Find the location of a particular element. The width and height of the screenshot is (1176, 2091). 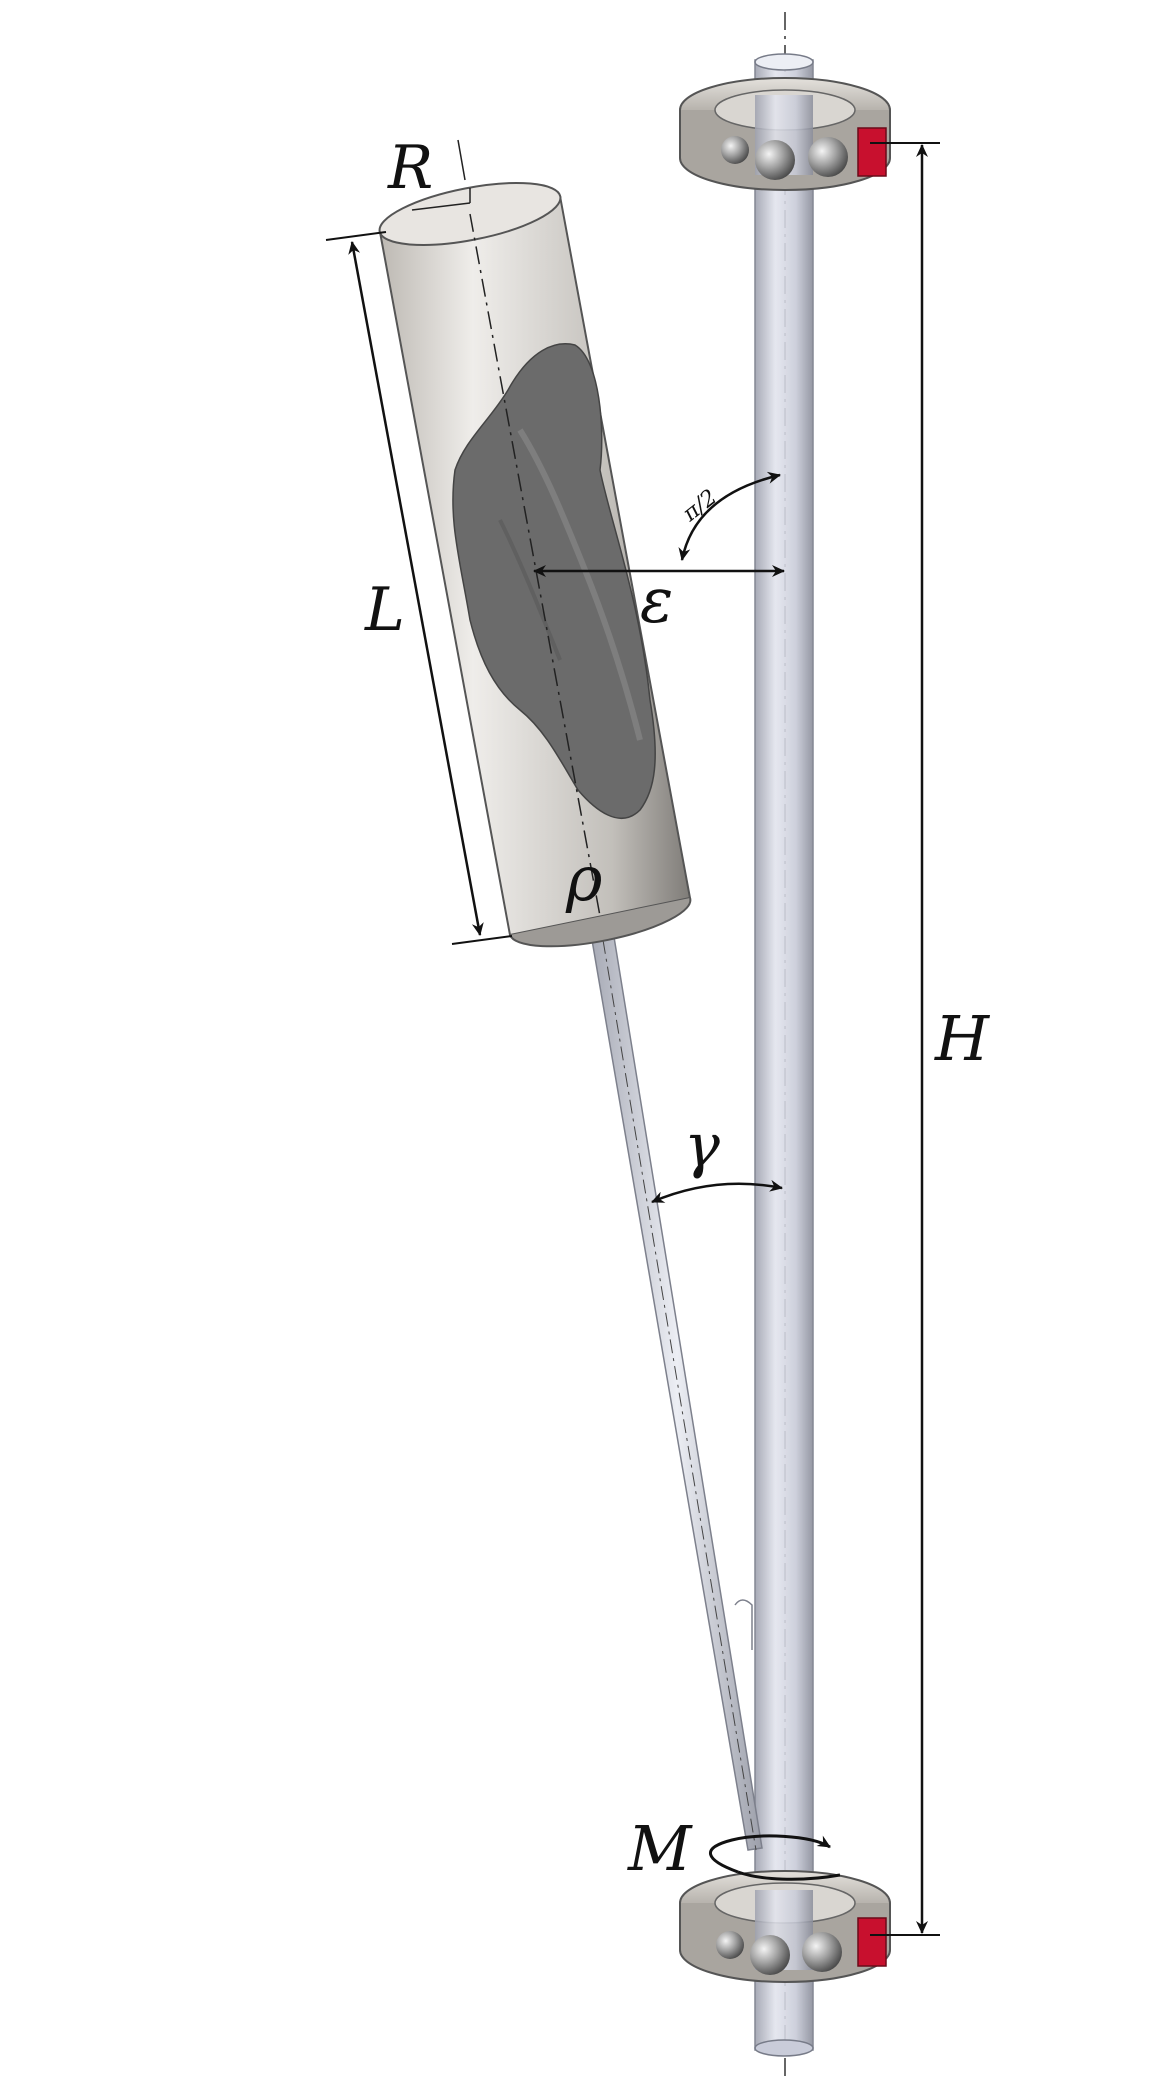

dimension-L is located at coordinates (419, 588).